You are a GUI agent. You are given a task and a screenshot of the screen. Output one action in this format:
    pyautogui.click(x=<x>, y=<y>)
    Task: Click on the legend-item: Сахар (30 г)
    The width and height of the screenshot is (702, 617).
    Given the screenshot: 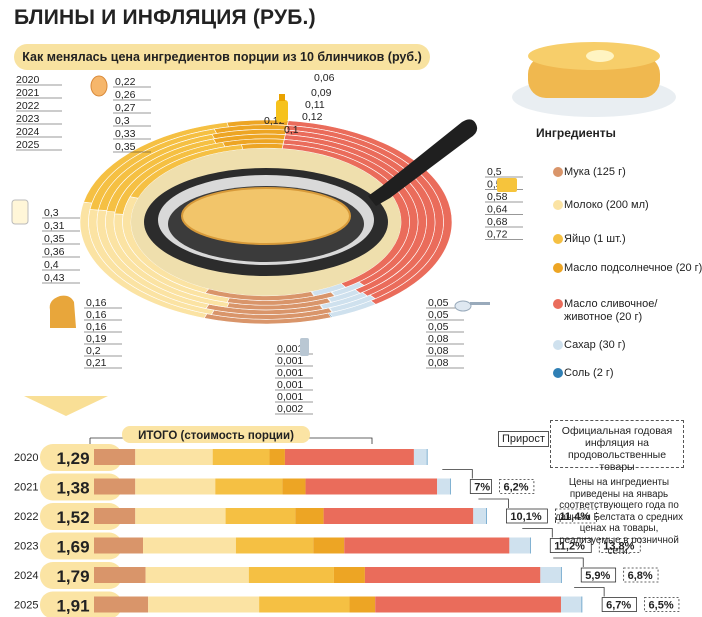 What is the action you would take?
    pyautogui.click(x=627, y=345)
    